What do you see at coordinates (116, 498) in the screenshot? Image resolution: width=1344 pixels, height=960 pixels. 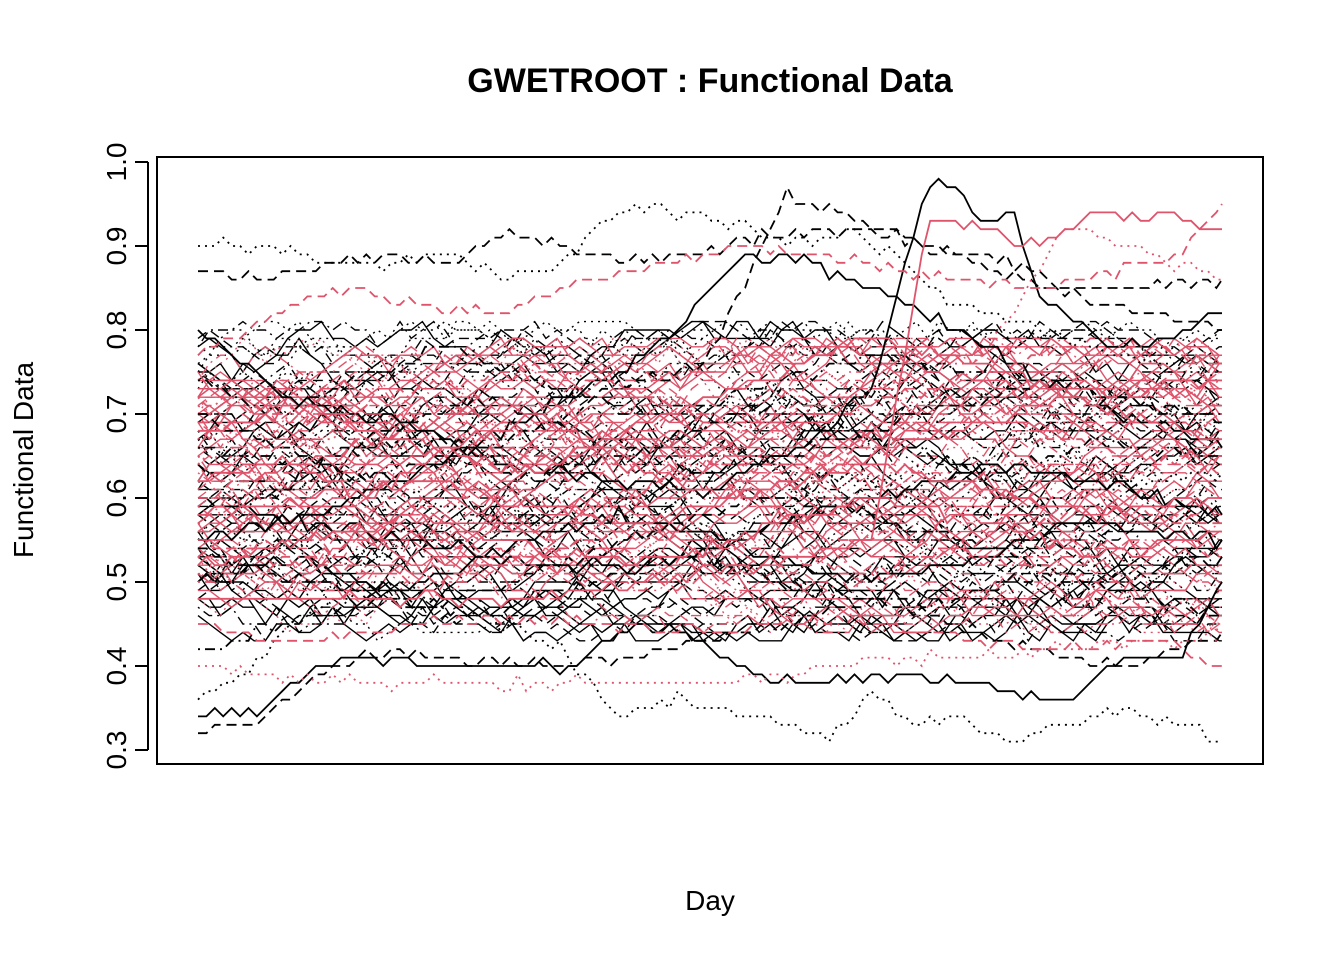 I see `y-tick-label-3: 0.6` at bounding box center [116, 498].